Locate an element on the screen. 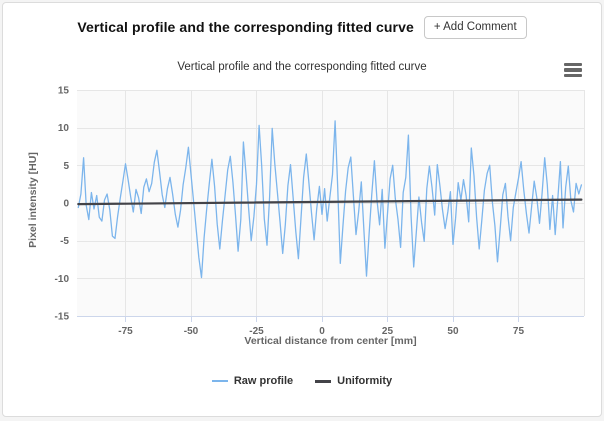  x-axis-title: Vertical distance from center [mm] is located at coordinates (330, 341).